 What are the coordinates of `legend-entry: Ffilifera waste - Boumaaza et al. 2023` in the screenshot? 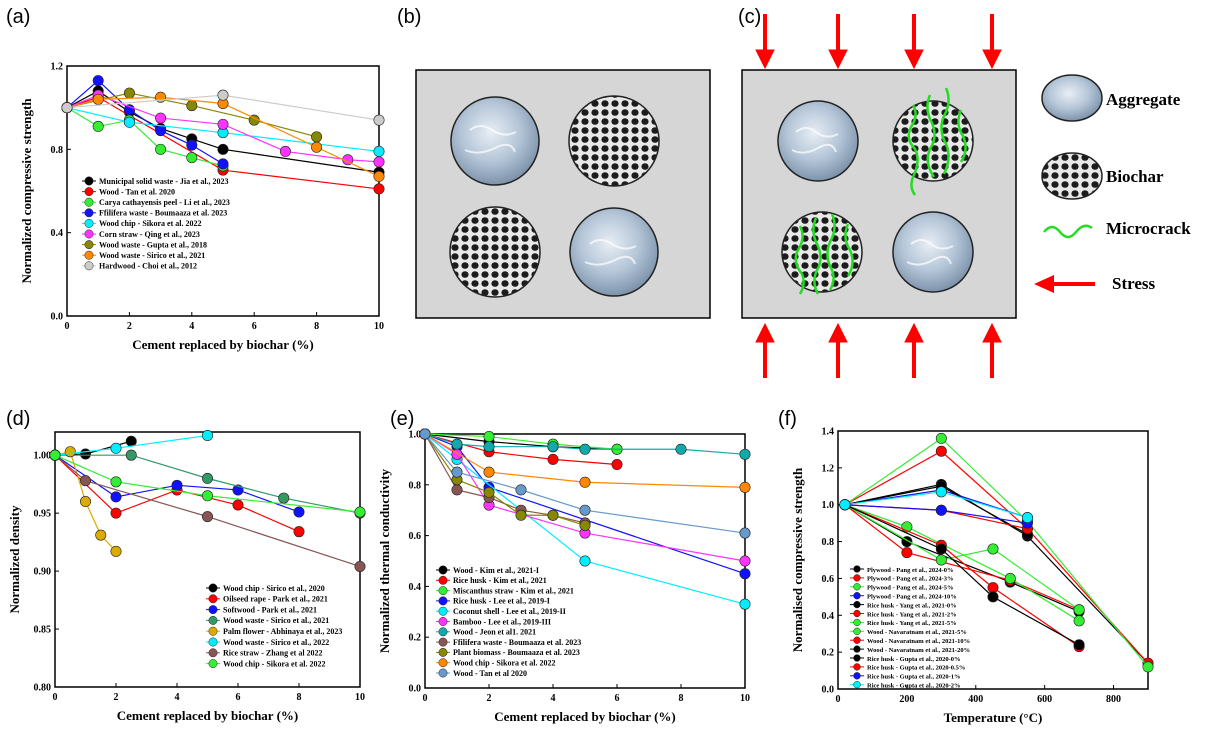 It's located at (517, 642).